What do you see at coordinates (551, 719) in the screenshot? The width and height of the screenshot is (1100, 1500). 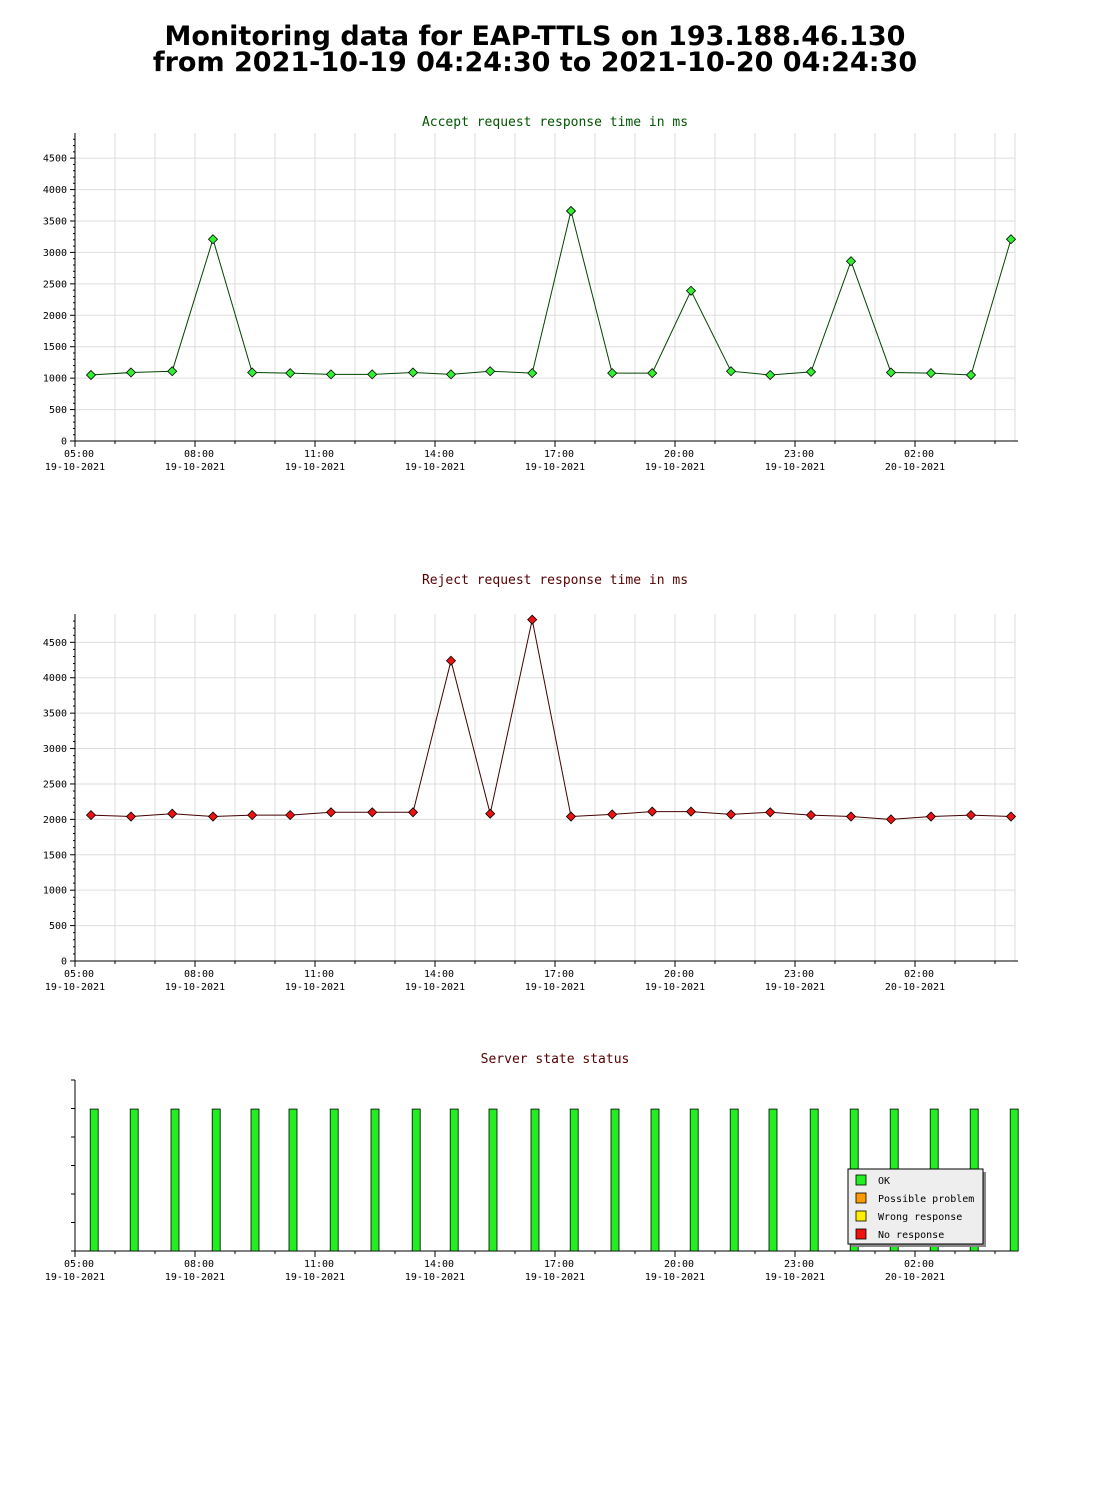 I see `series-line` at bounding box center [551, 719].